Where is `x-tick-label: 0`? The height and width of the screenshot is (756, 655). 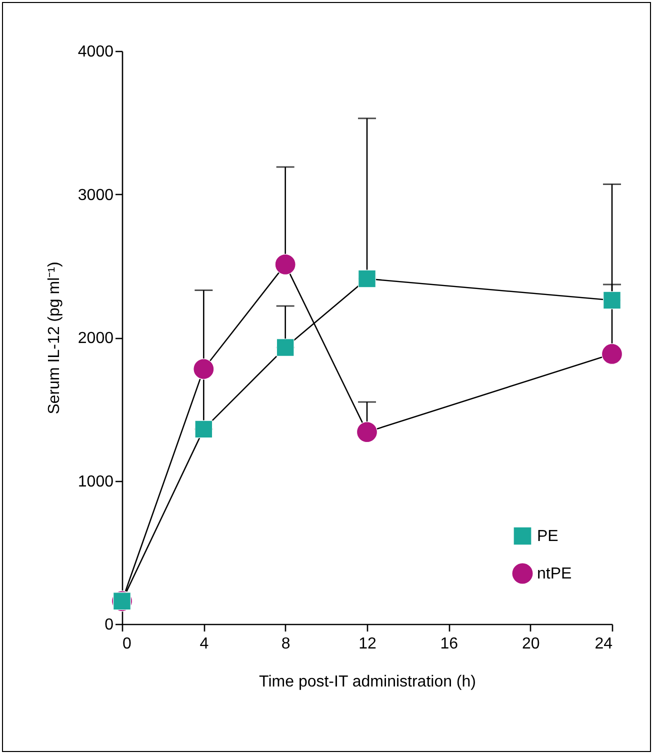
x-tick-label: 0 is located at coordinates (127, 644).